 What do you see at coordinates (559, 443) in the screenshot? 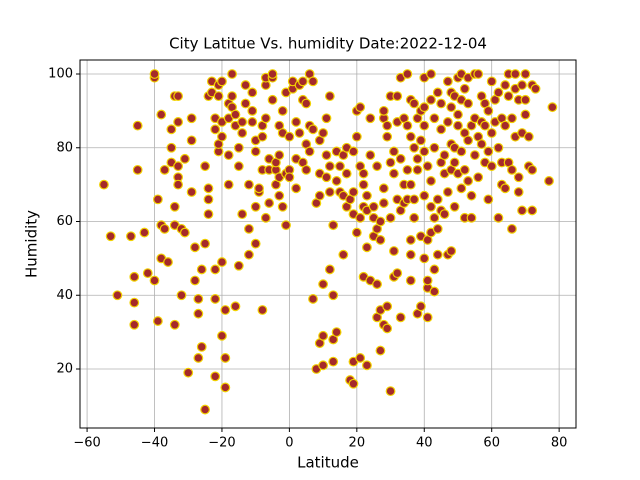
I see `x-tick-label: 80` at bounding box center [559, 443].